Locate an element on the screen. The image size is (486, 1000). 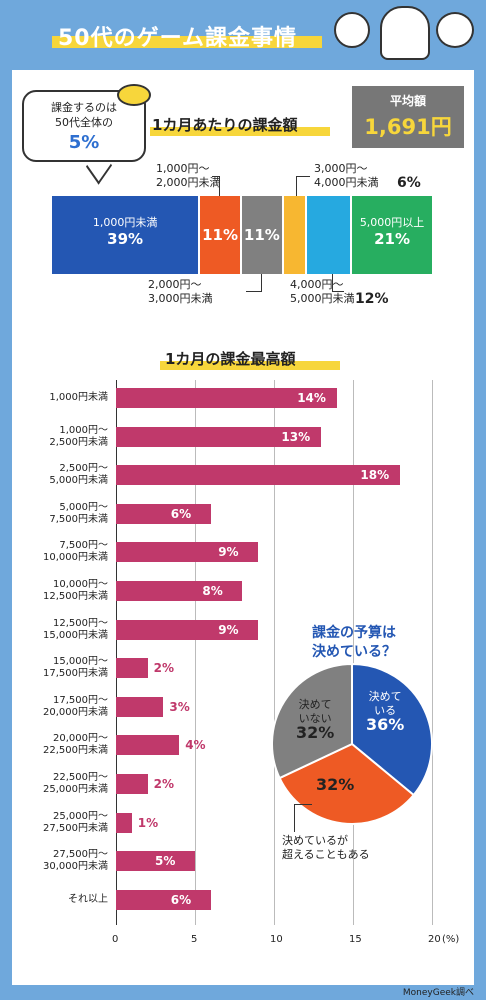
bar-category-label: 7,500円～ 10,000円未満 is located at coordinates (75, 552).